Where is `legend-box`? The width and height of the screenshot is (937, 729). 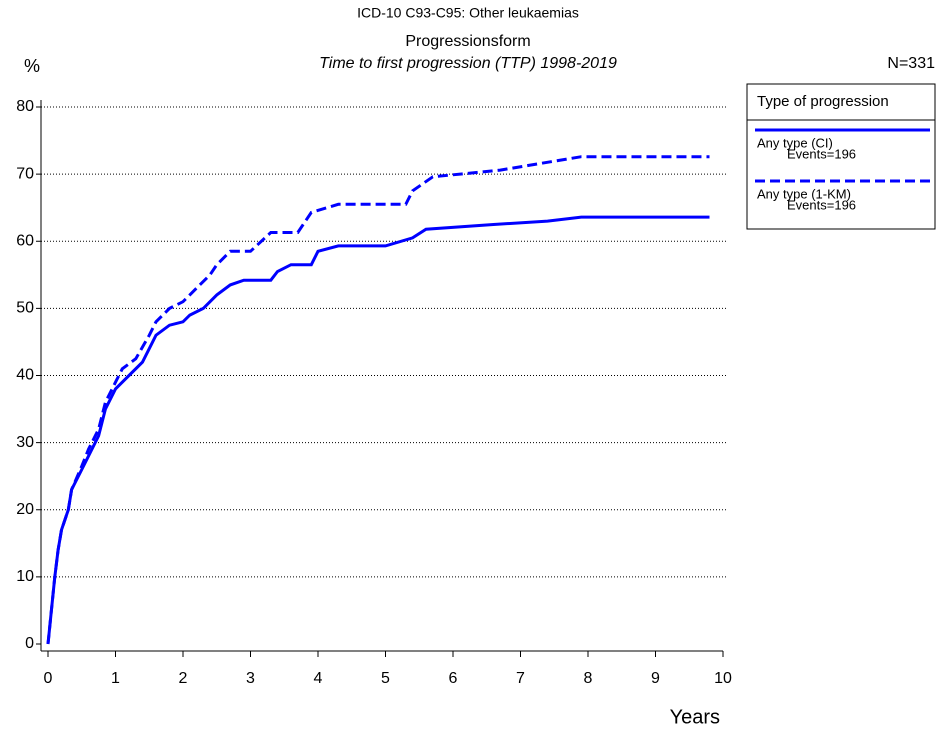 legend-box is located at coordinates (841, 156).